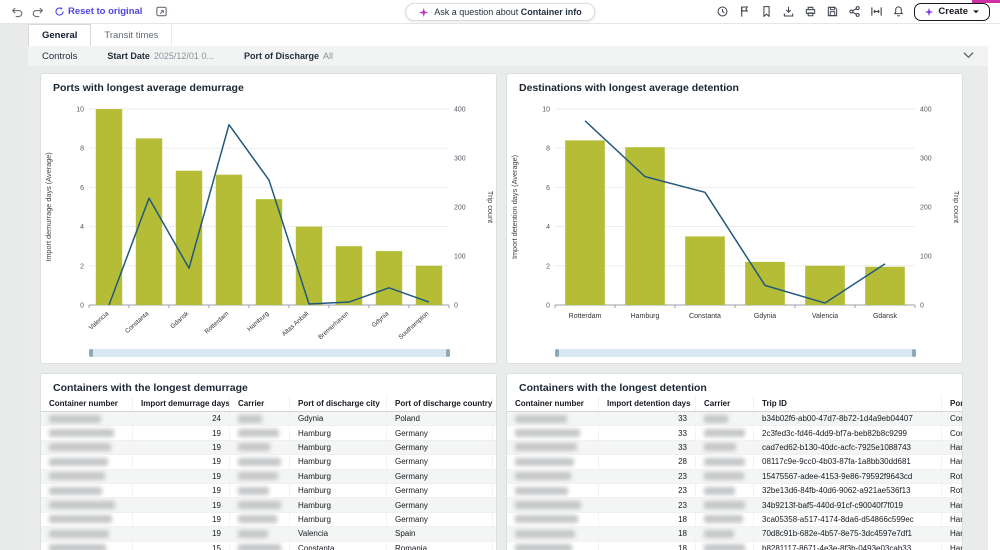  Describe the element at coordinates (338, 403) in the screenshot. I see `column-header: Port of discharge city` at that location.